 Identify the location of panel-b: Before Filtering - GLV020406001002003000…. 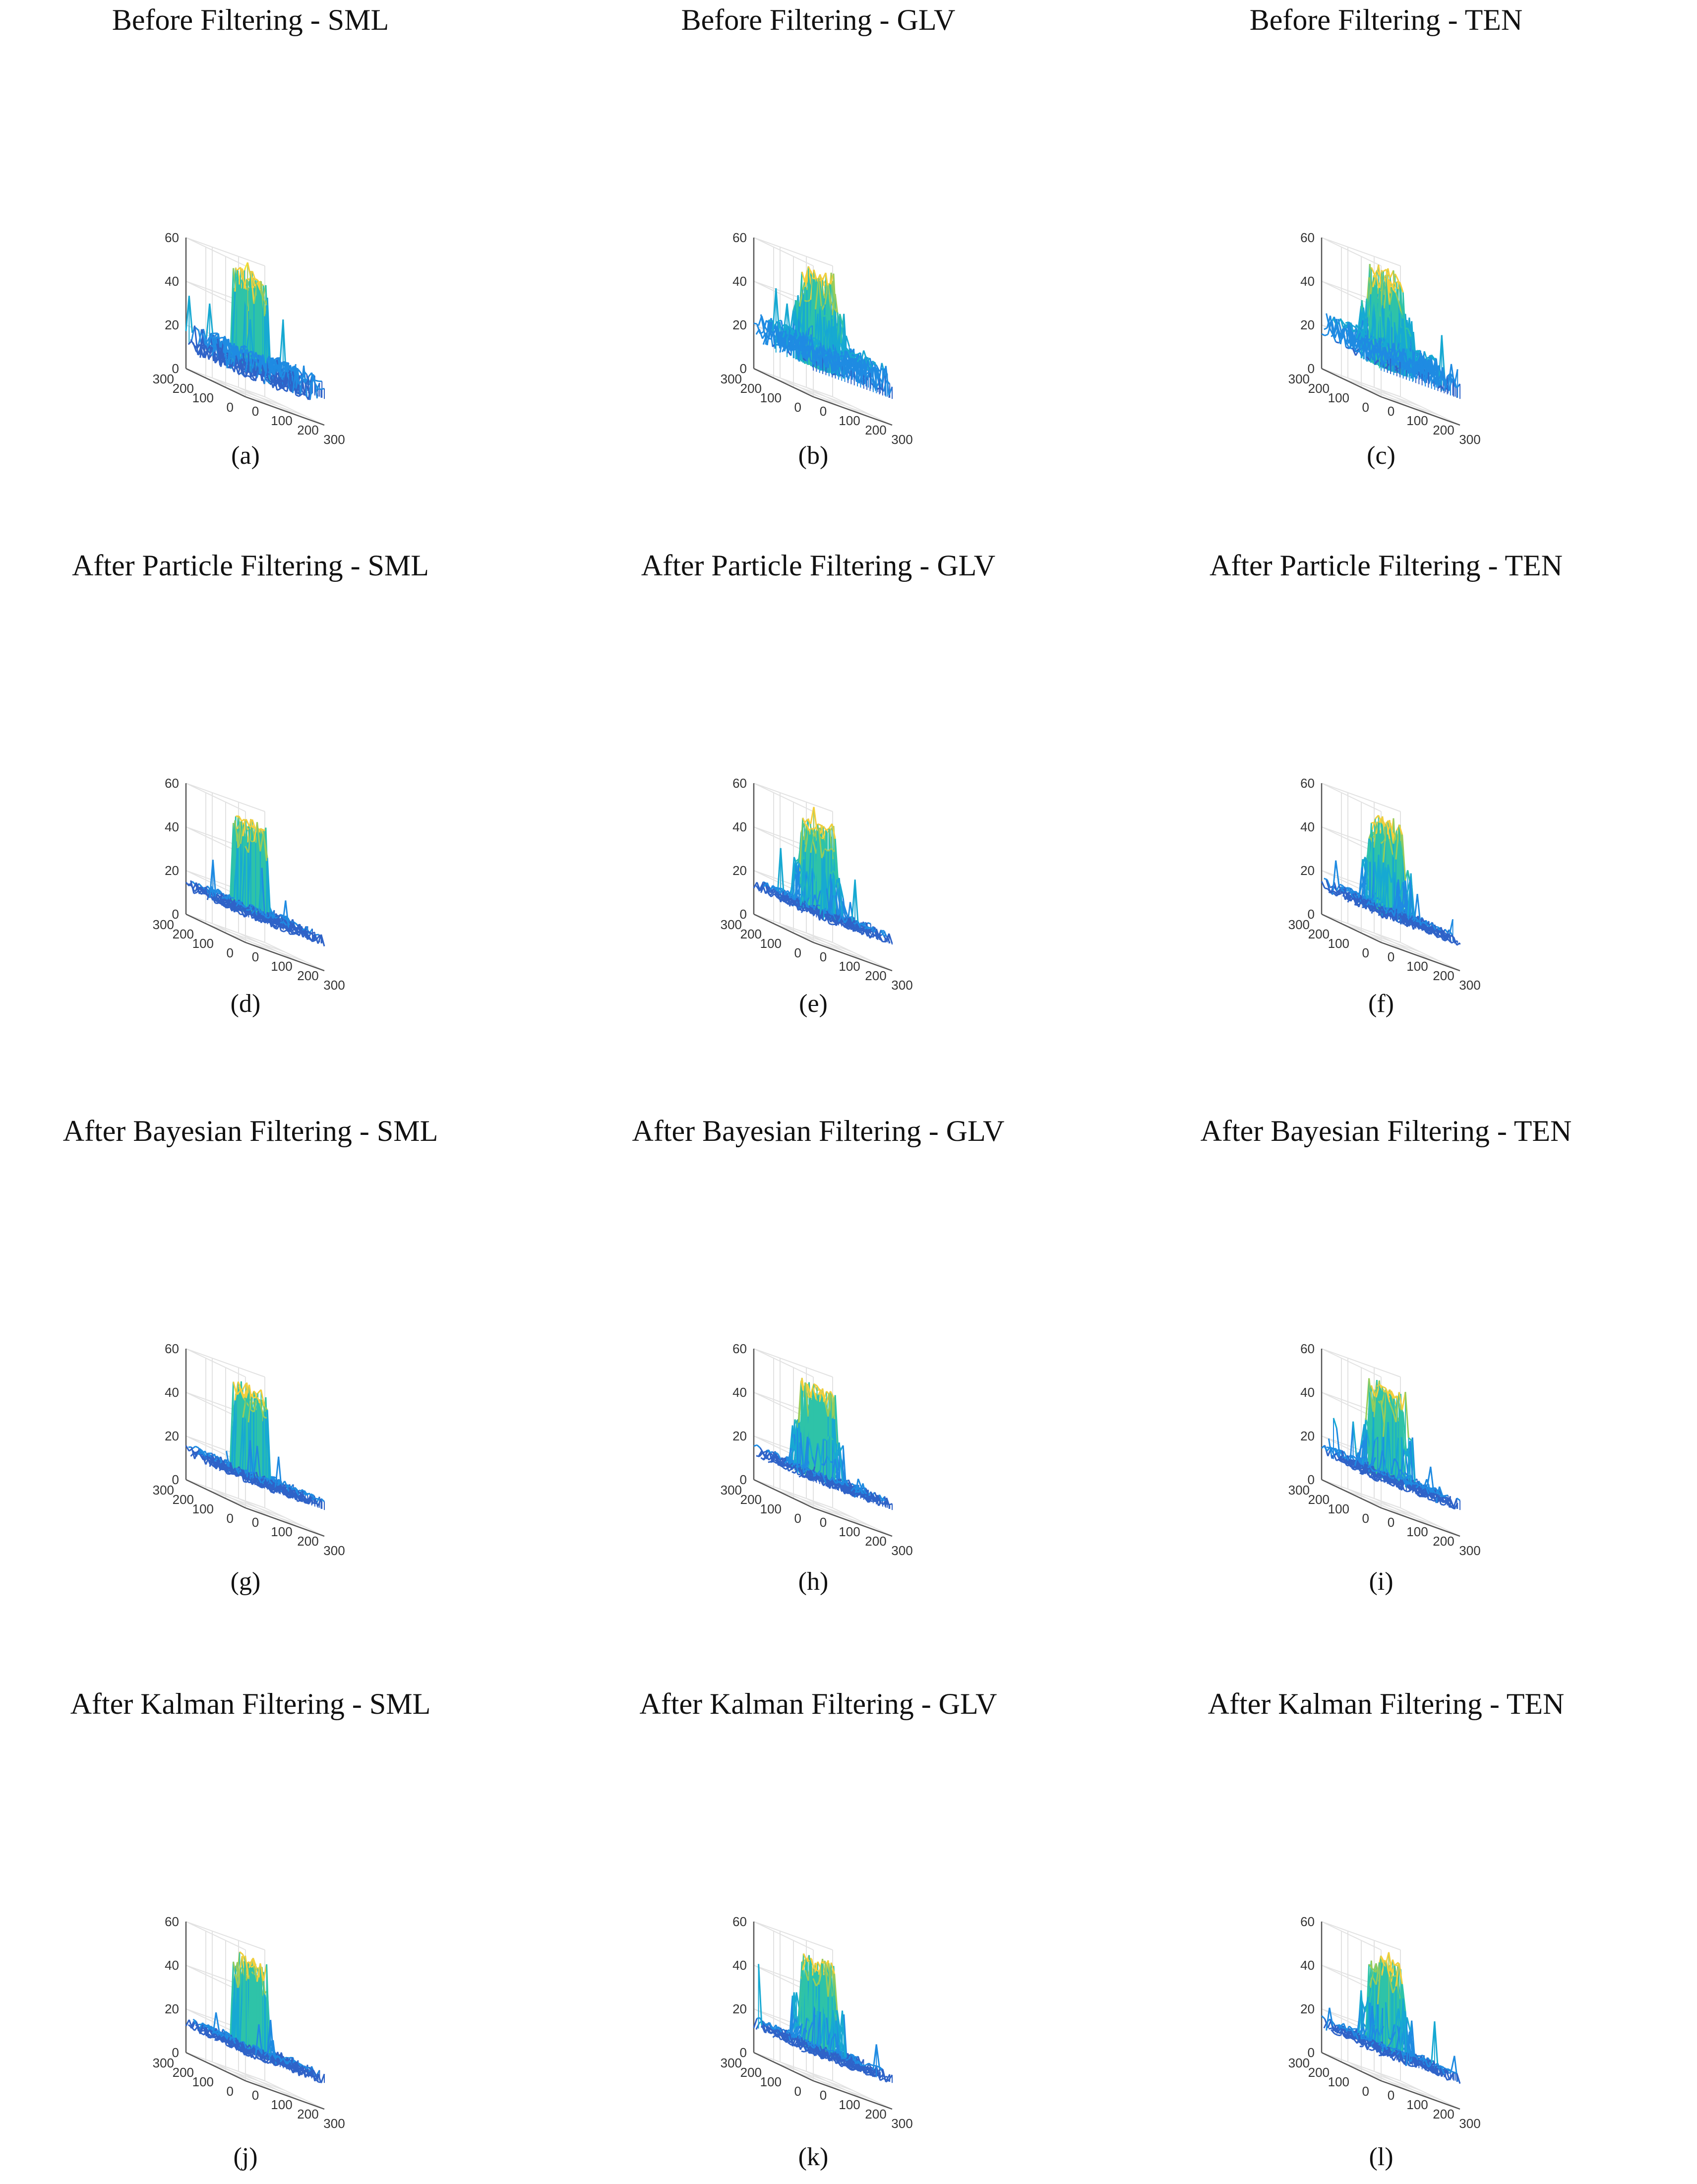
(818, 236).